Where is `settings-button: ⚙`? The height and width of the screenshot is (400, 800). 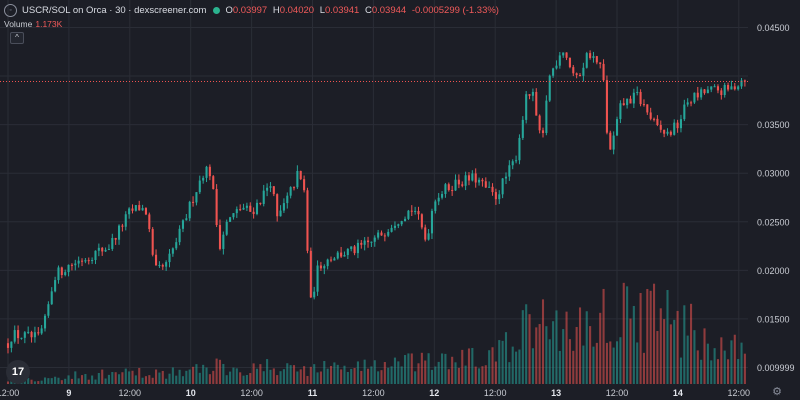
settings-button: ⚙ is located at coordinates (777, 392).